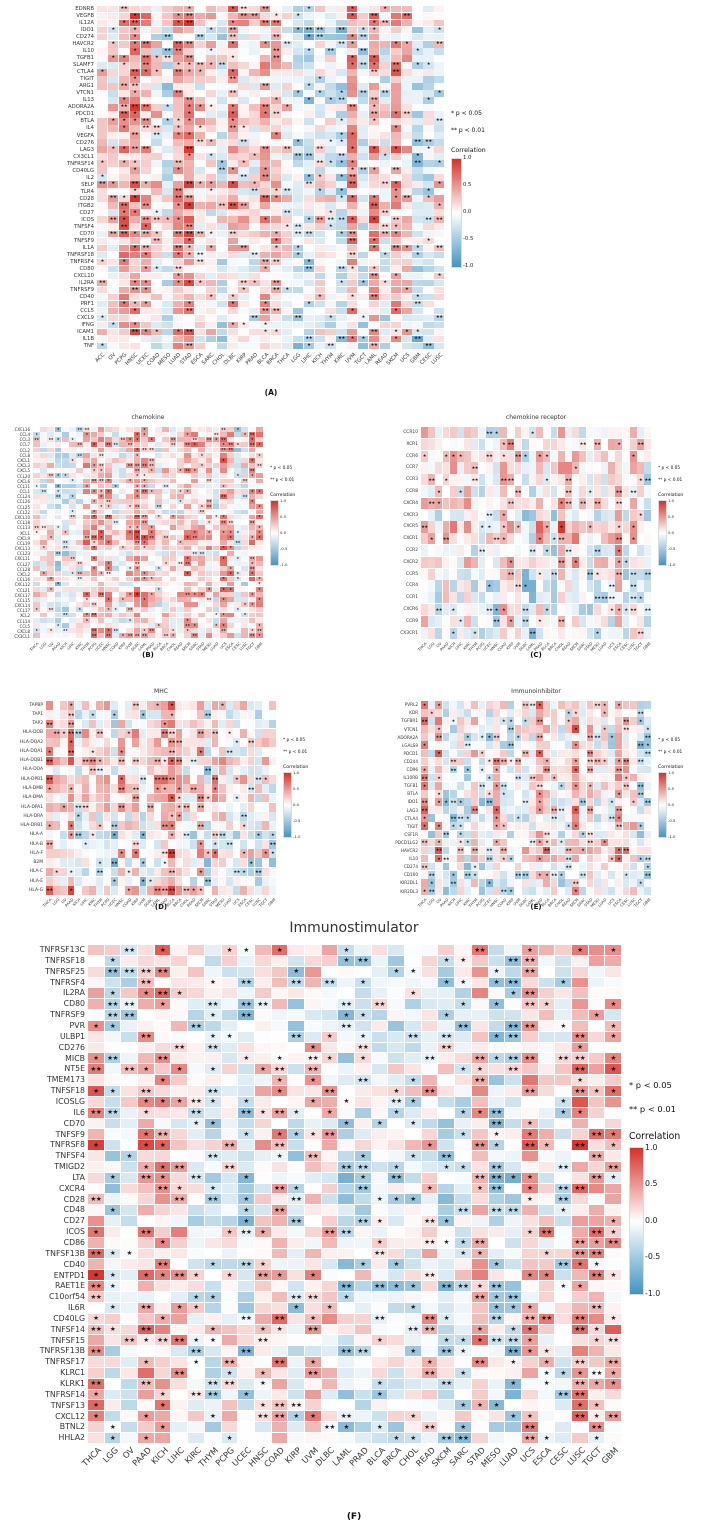 The width and height of the screenshot is (709, 1530). Describe the element at coordinates (84, 114) in the screenshot. I see `gene-label: PDCD1` at that location.